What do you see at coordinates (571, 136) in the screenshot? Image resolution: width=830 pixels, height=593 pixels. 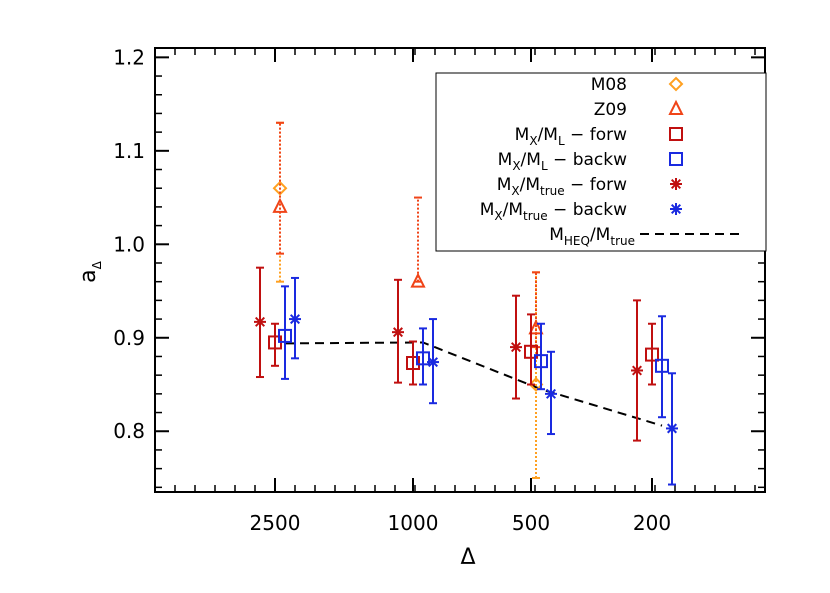 I see `legend-label: MX/ML − forw` at bounding box center [571, 136].